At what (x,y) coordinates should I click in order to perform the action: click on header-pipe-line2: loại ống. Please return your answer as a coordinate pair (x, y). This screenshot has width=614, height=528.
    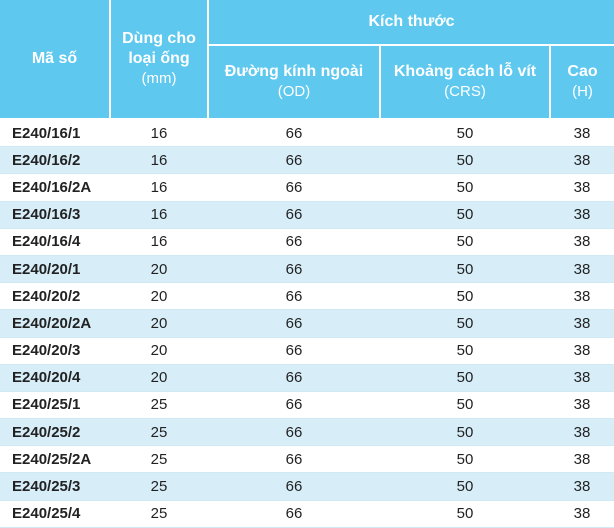
    Looking at the image, I should click on (159, 58).